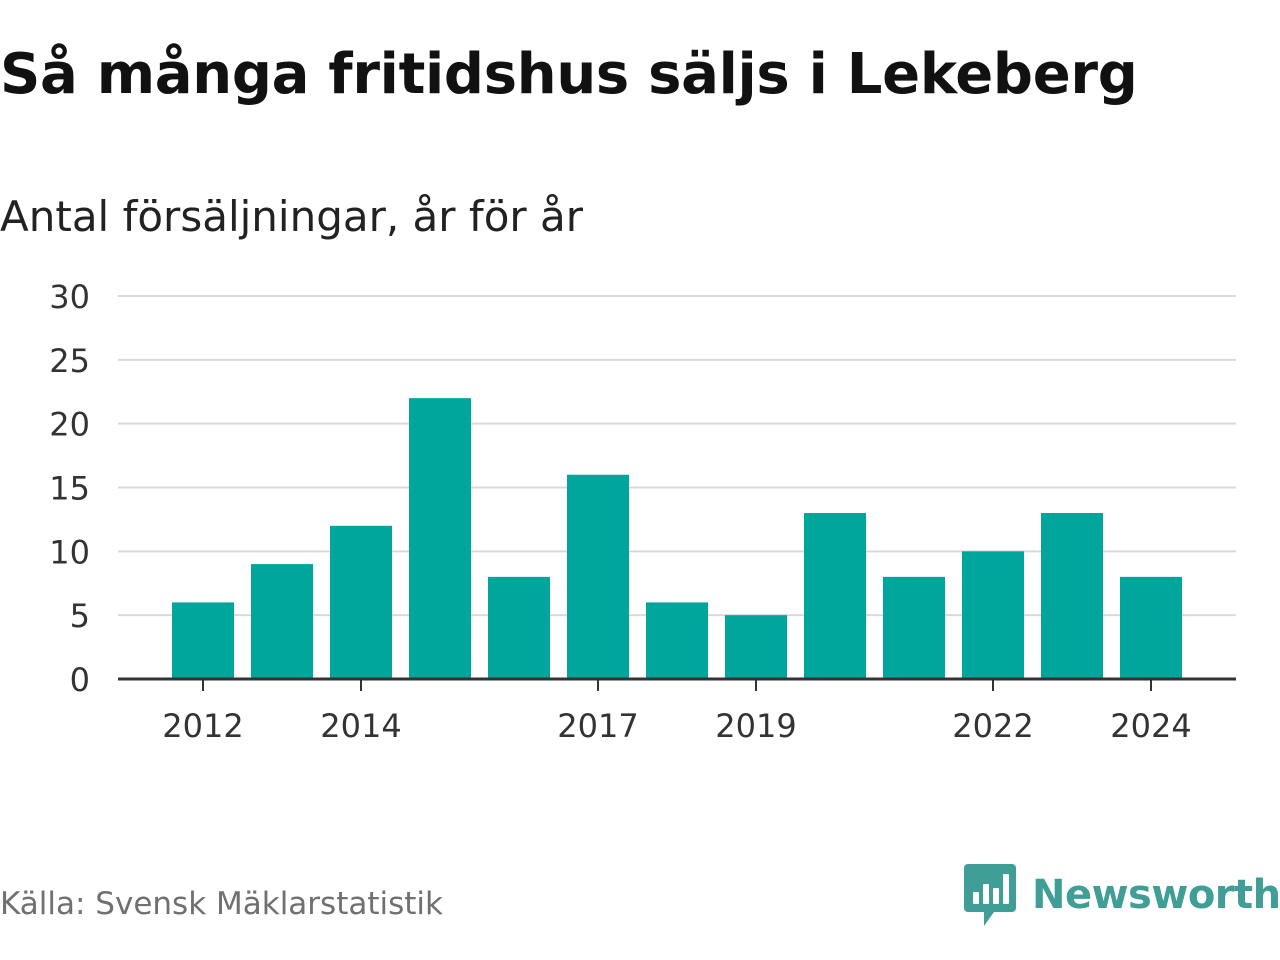  What do you see at coordinates (440, 538) in the screenshot?
I see `bar-2015` at bounding box center [440, 538].